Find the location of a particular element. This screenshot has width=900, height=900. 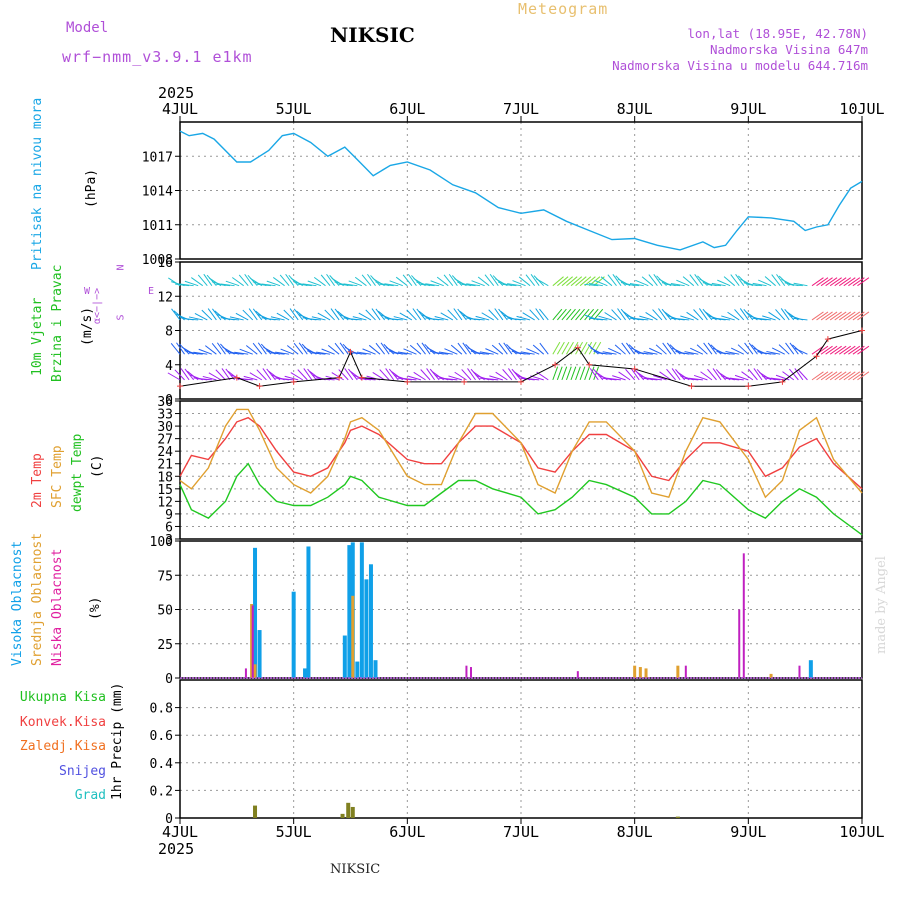

y-tick-label: 1014 is located at coordinates (157, 192).